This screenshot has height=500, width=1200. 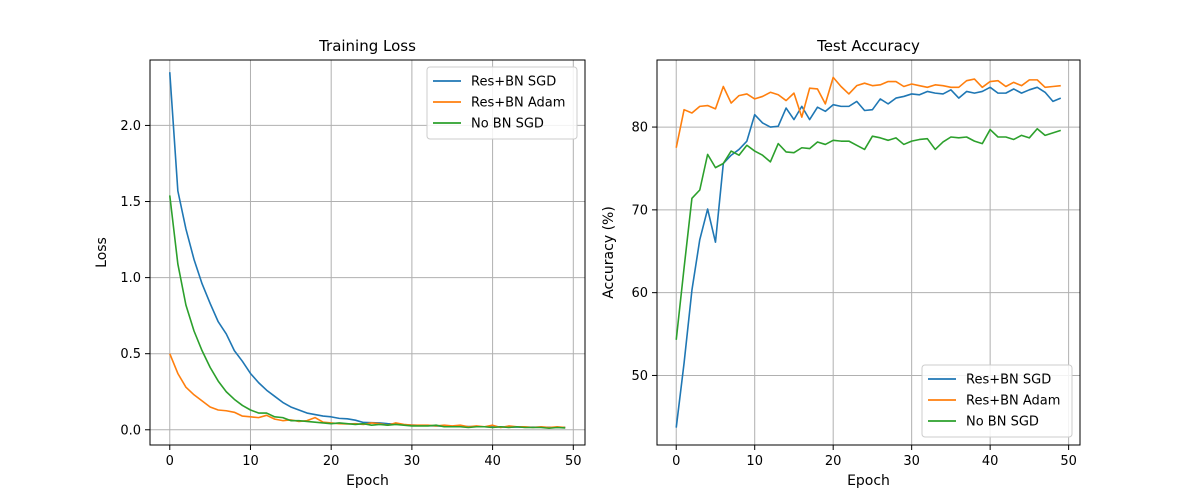 I want to click on y-tick-label: 50, so click(x=639, y=376).